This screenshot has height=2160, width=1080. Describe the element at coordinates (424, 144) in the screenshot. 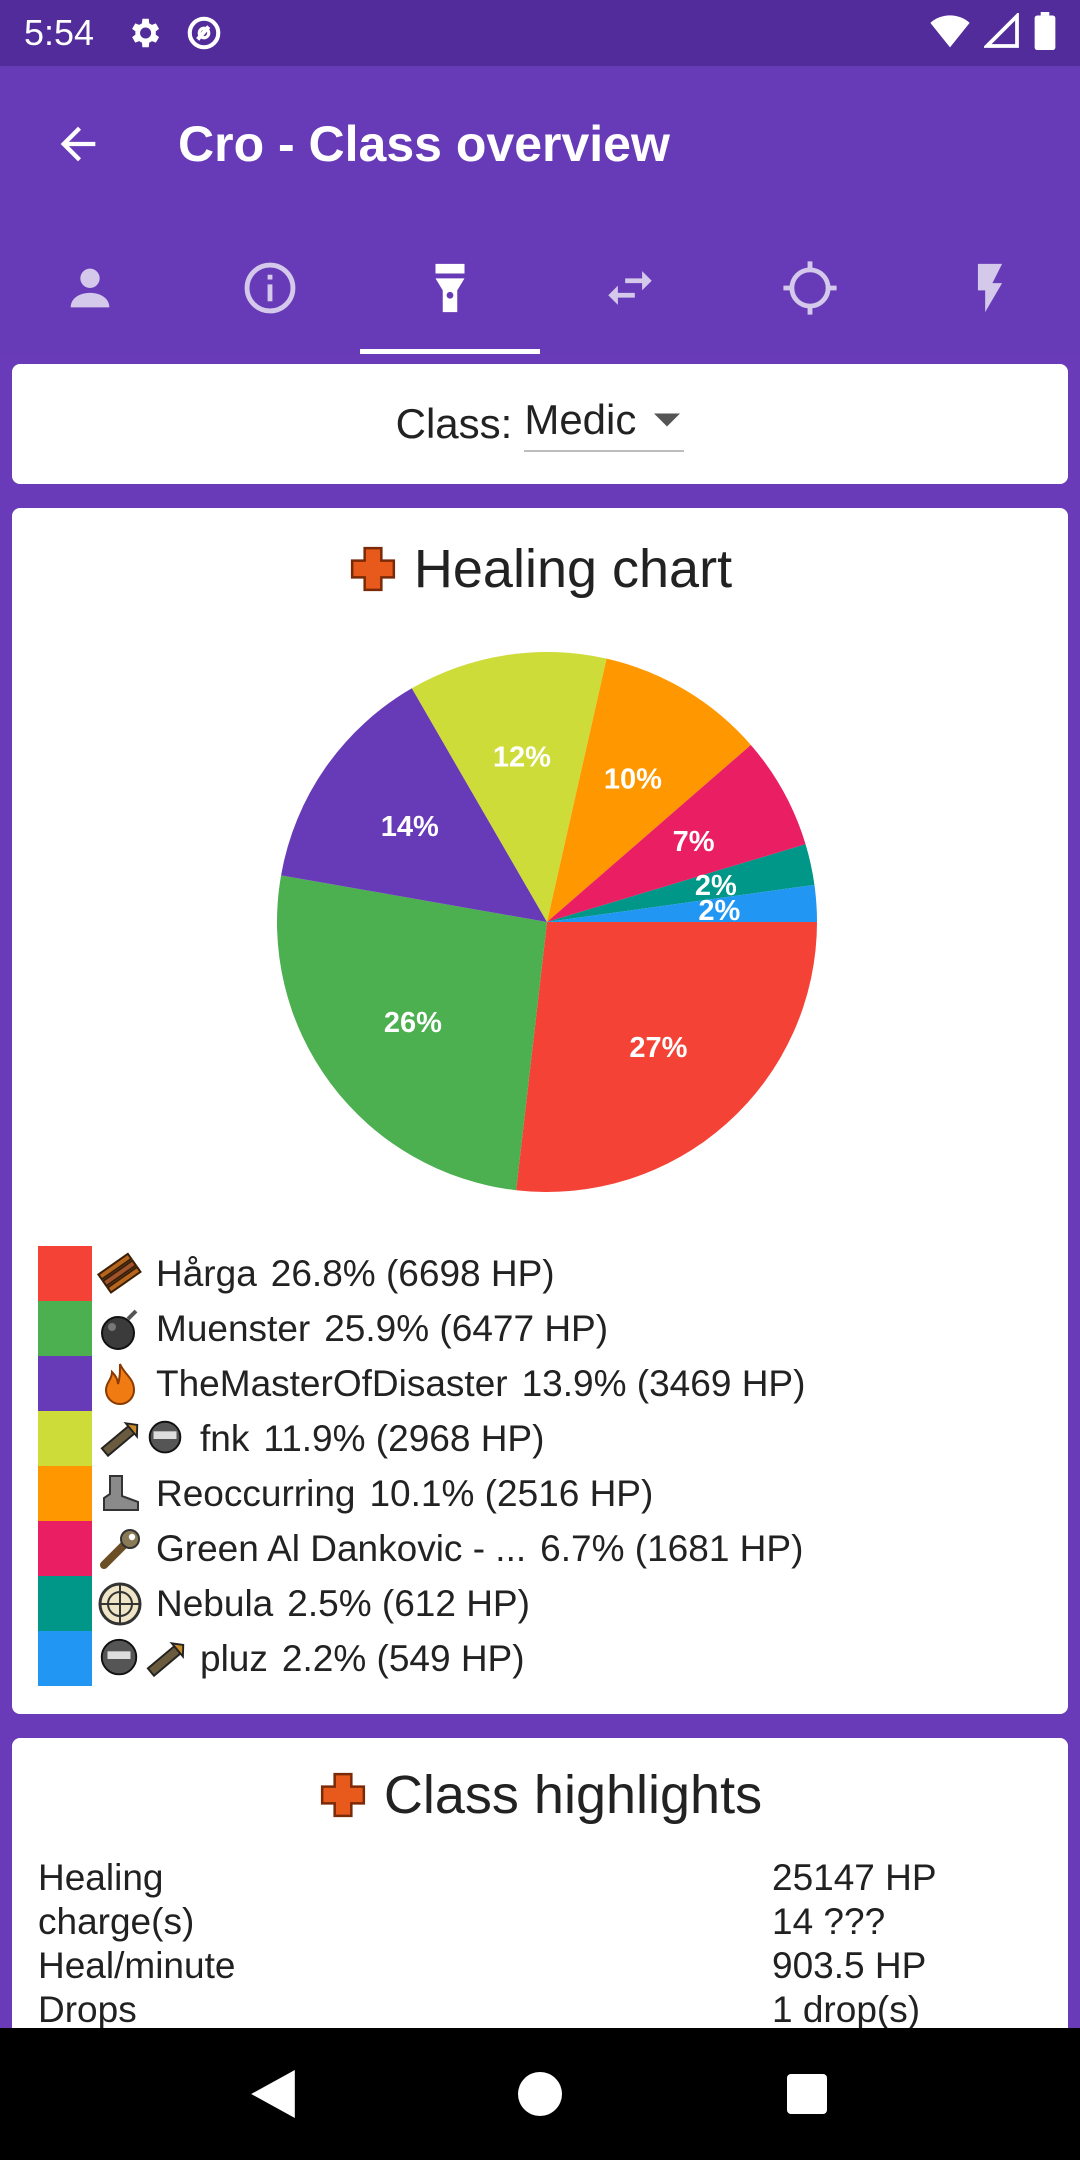

I see `page-title: Cro - Class overview` at that location.